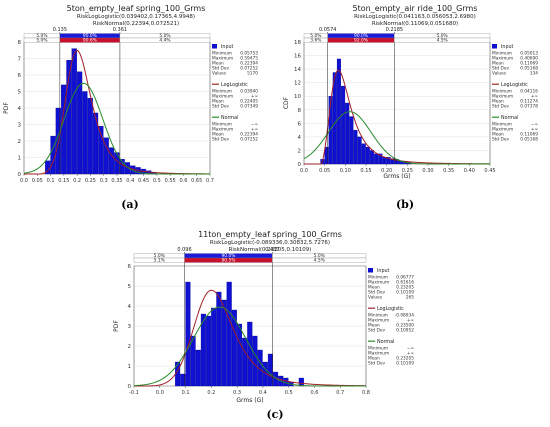  I want to click on y-axis-label: CDF, so click(286, 102).